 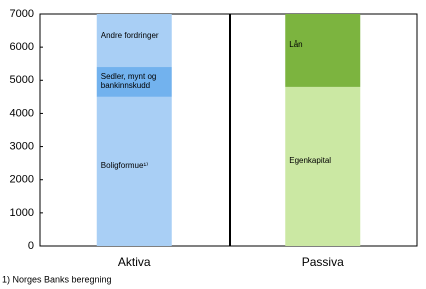 I want to click on segment-label-box: Boligformue¹⁾, so click(x=124, y=166).